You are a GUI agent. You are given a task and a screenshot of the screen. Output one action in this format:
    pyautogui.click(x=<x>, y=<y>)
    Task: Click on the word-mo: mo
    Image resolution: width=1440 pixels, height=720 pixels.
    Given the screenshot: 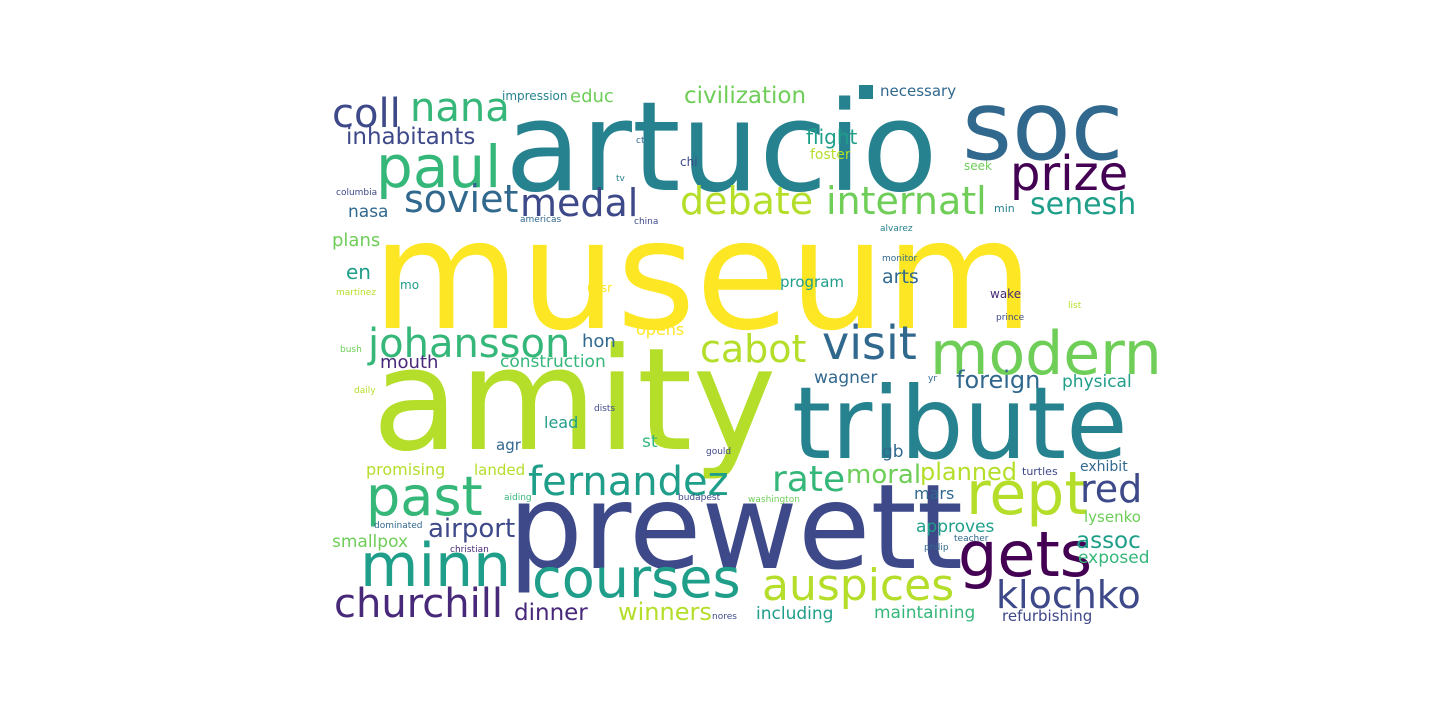 What is the action you would take?
    pyautogui.click(x=410, y=285)
    